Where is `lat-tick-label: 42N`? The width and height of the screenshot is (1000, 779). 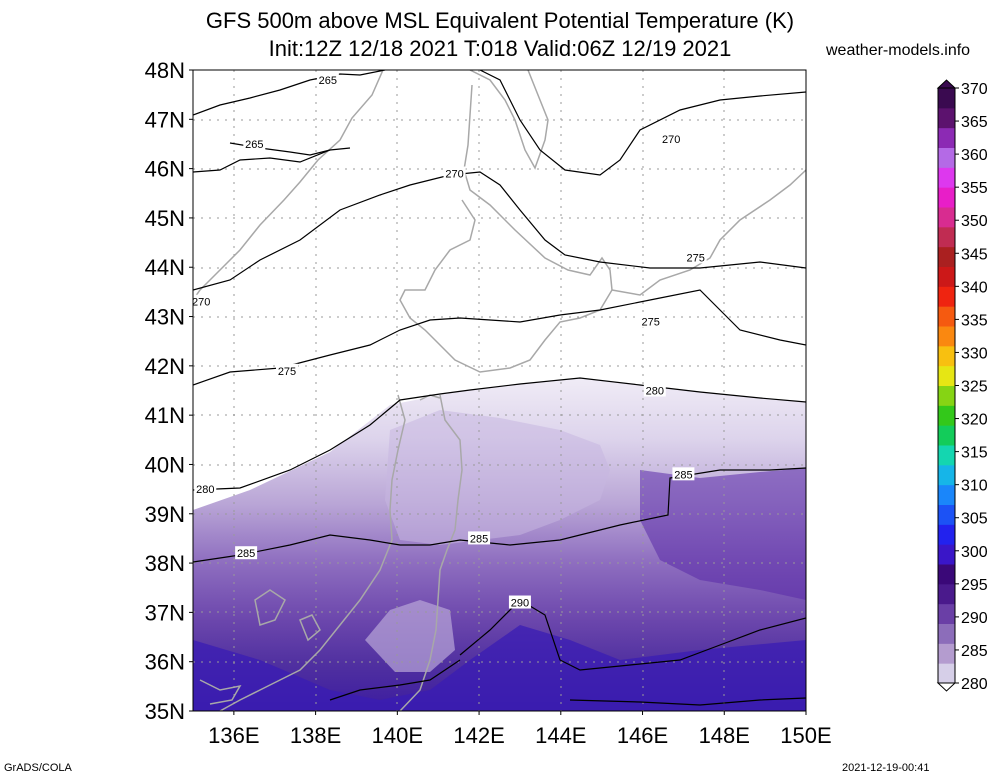 lat-tick-label: 42N is located at coordinates (165, 366).